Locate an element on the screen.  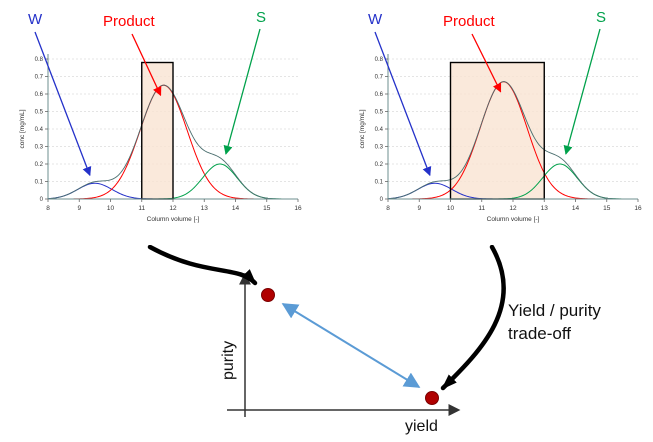
tradeoff-double-arrow is located at coordinates (351, 345).